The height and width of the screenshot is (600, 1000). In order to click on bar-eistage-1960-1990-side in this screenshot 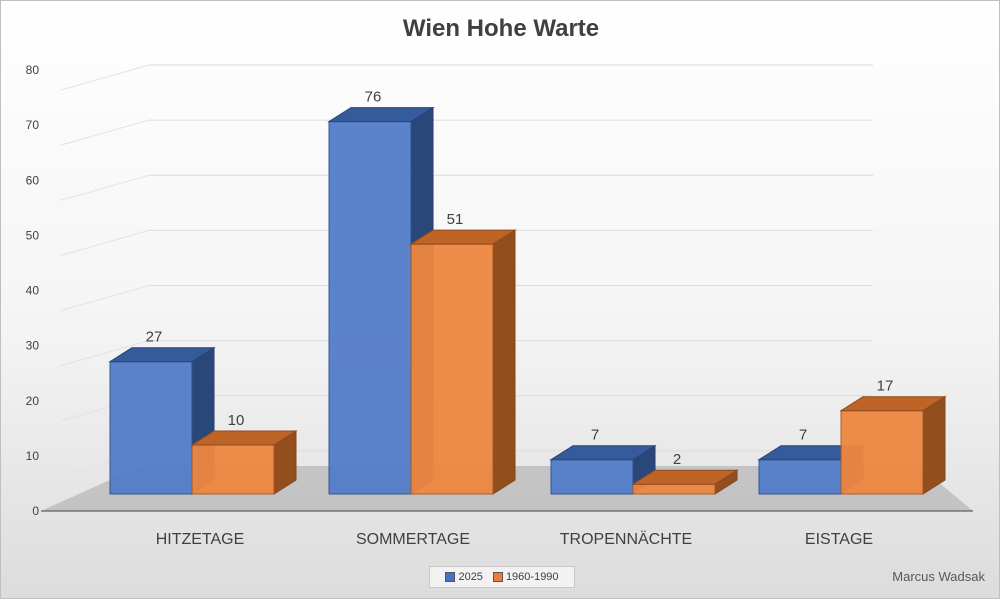, I will do `click(934, 445)`.